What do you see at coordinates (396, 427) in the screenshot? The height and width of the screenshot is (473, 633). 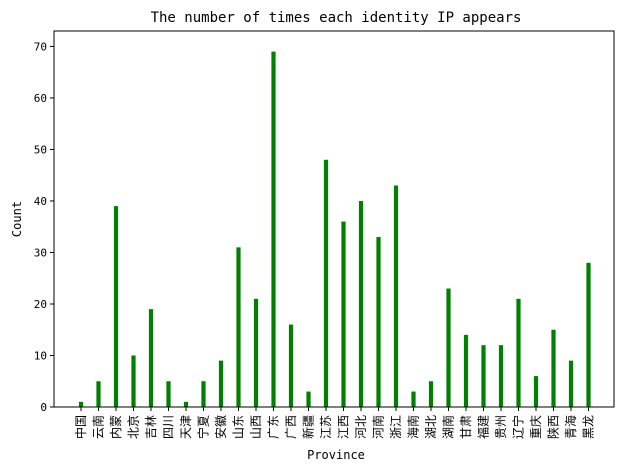 I see `x-tick-label: 浙江` at bounding box center [396, 427].